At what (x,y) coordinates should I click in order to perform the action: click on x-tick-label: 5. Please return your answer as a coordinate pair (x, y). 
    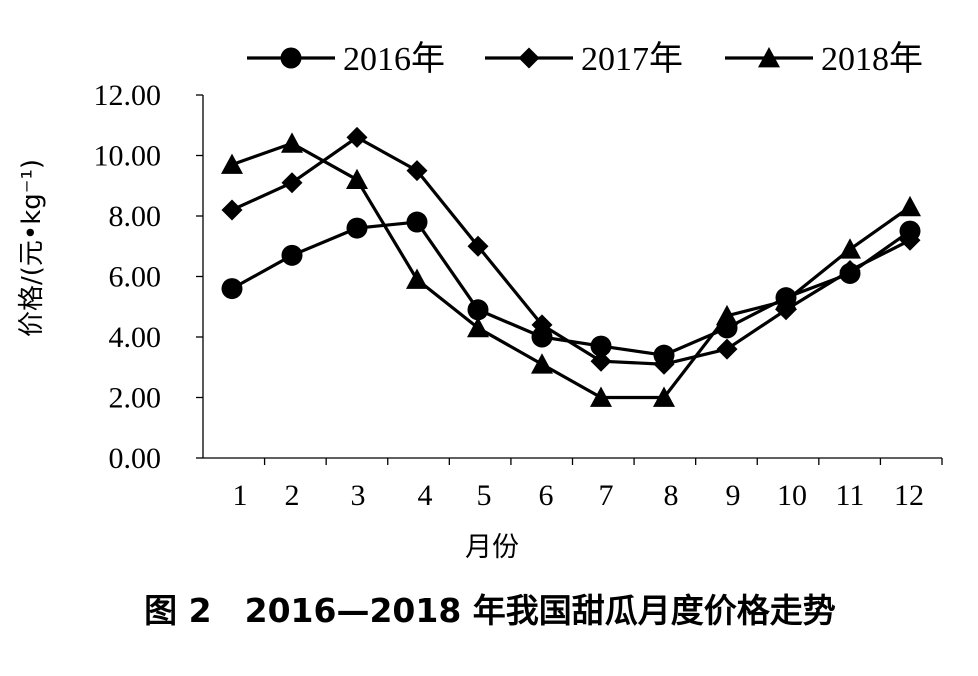
    Looking at the image, I should click on (484, 495).